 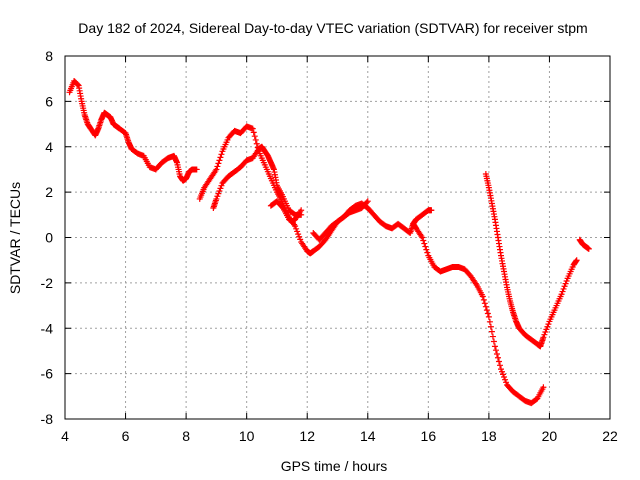 I want to click on x-tick-label: 4, so click(x=65, y=436).